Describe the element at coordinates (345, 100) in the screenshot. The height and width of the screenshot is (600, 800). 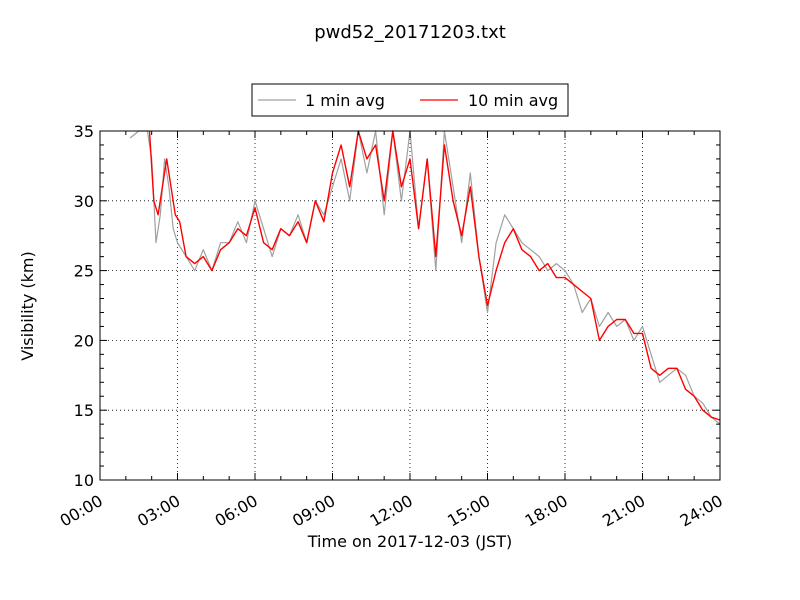
I see `legend-label-1min: 1 min avg` at that location.